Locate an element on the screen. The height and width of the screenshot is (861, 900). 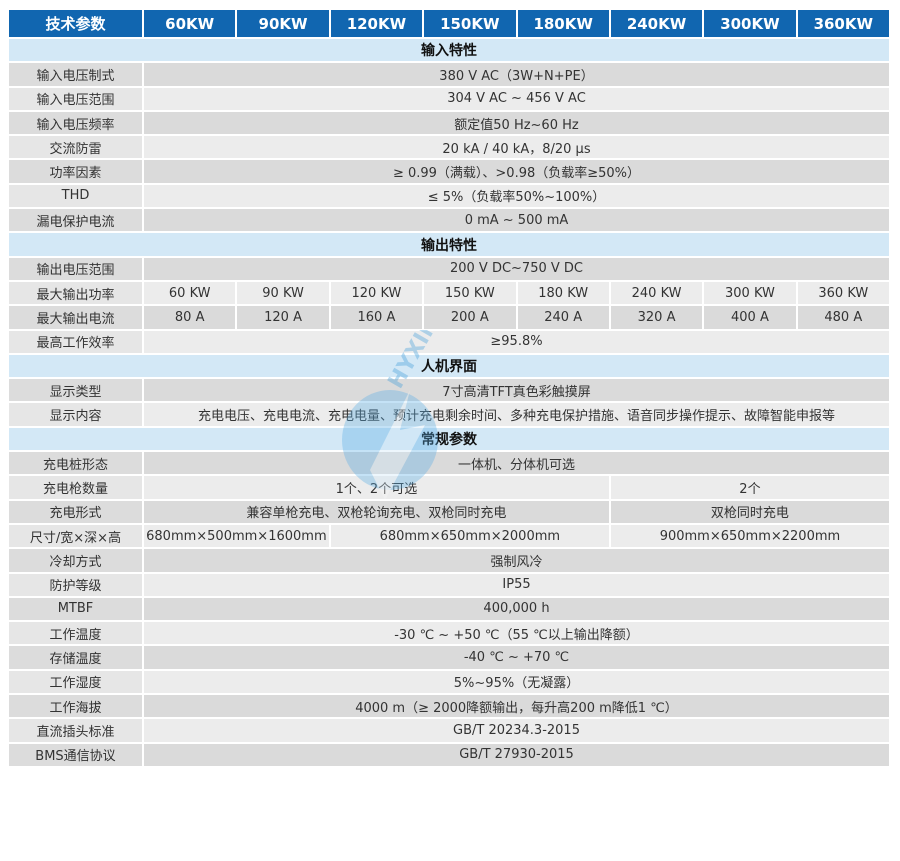
row-label: 直流插头标准 is located at coordinates (75, 730).